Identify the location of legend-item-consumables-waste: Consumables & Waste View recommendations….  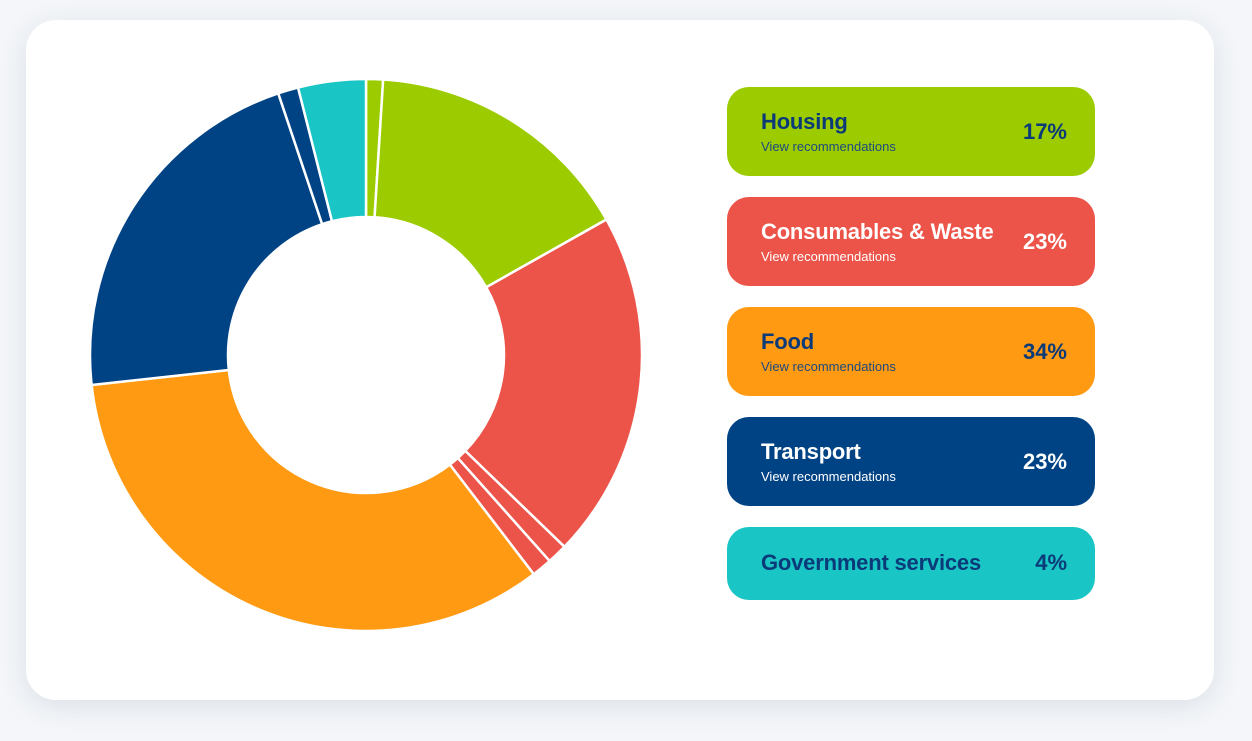
(911, 241).